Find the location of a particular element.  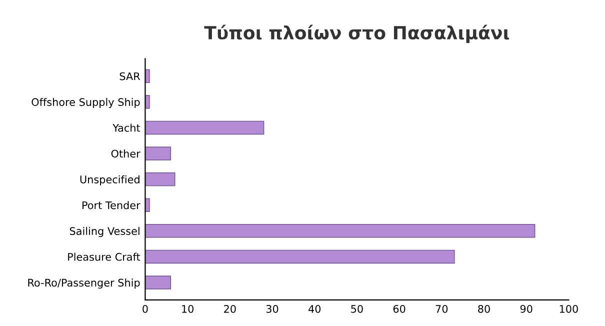

x-tick-label: 20 is located at coordinates (230, 308).